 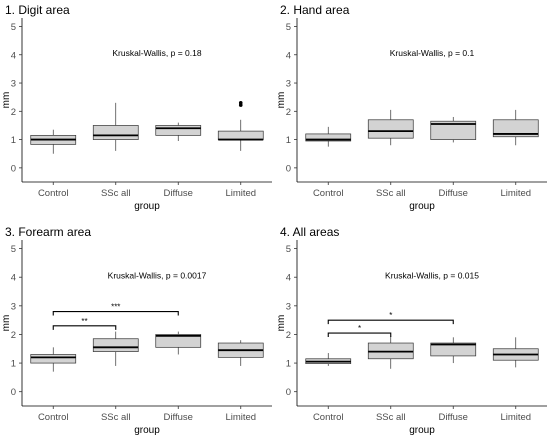 What do you see at coordinates (156, 53) in the screenshot?
I see `kruskal-wallis-annotation: Kruskal-Wallis, p = 0.18` at bounding box center [156, 53].